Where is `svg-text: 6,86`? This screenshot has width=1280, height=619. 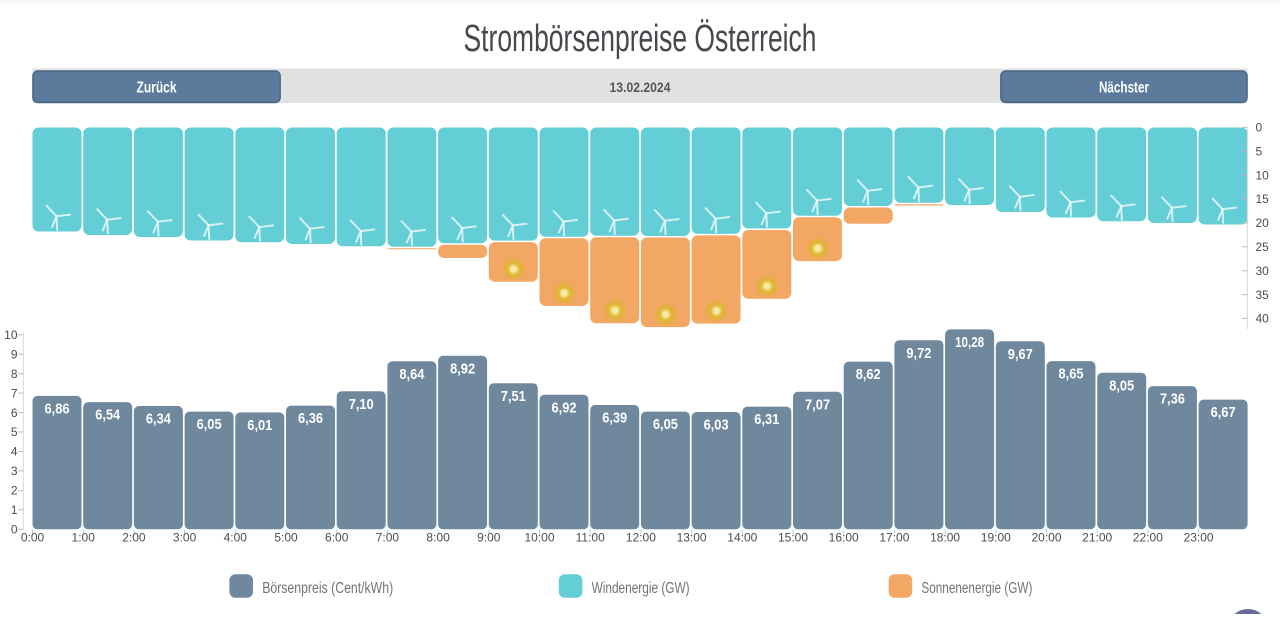
svg-text: 6,86 is located at coordinates (57, 409).